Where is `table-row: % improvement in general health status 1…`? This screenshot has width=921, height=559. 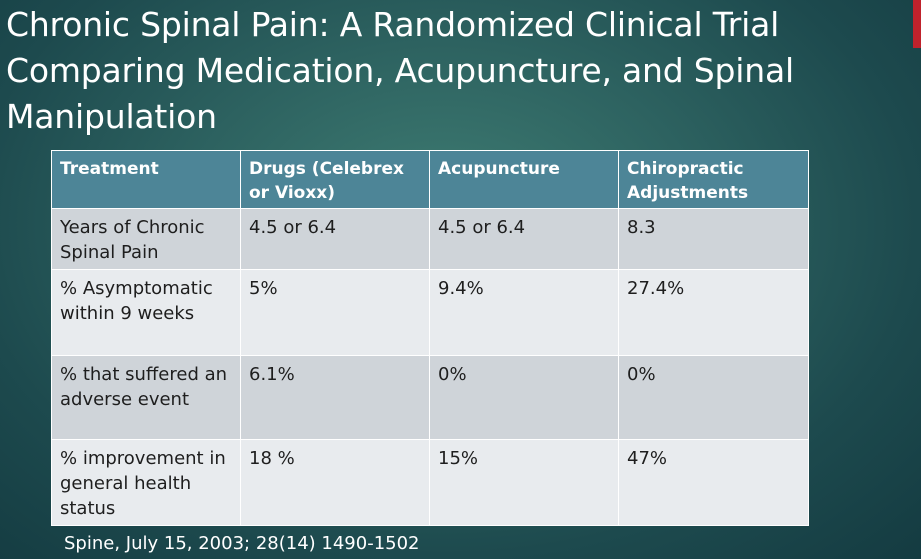 table-row: % improvement in general health status 1… is located at coordinates (430, 482).